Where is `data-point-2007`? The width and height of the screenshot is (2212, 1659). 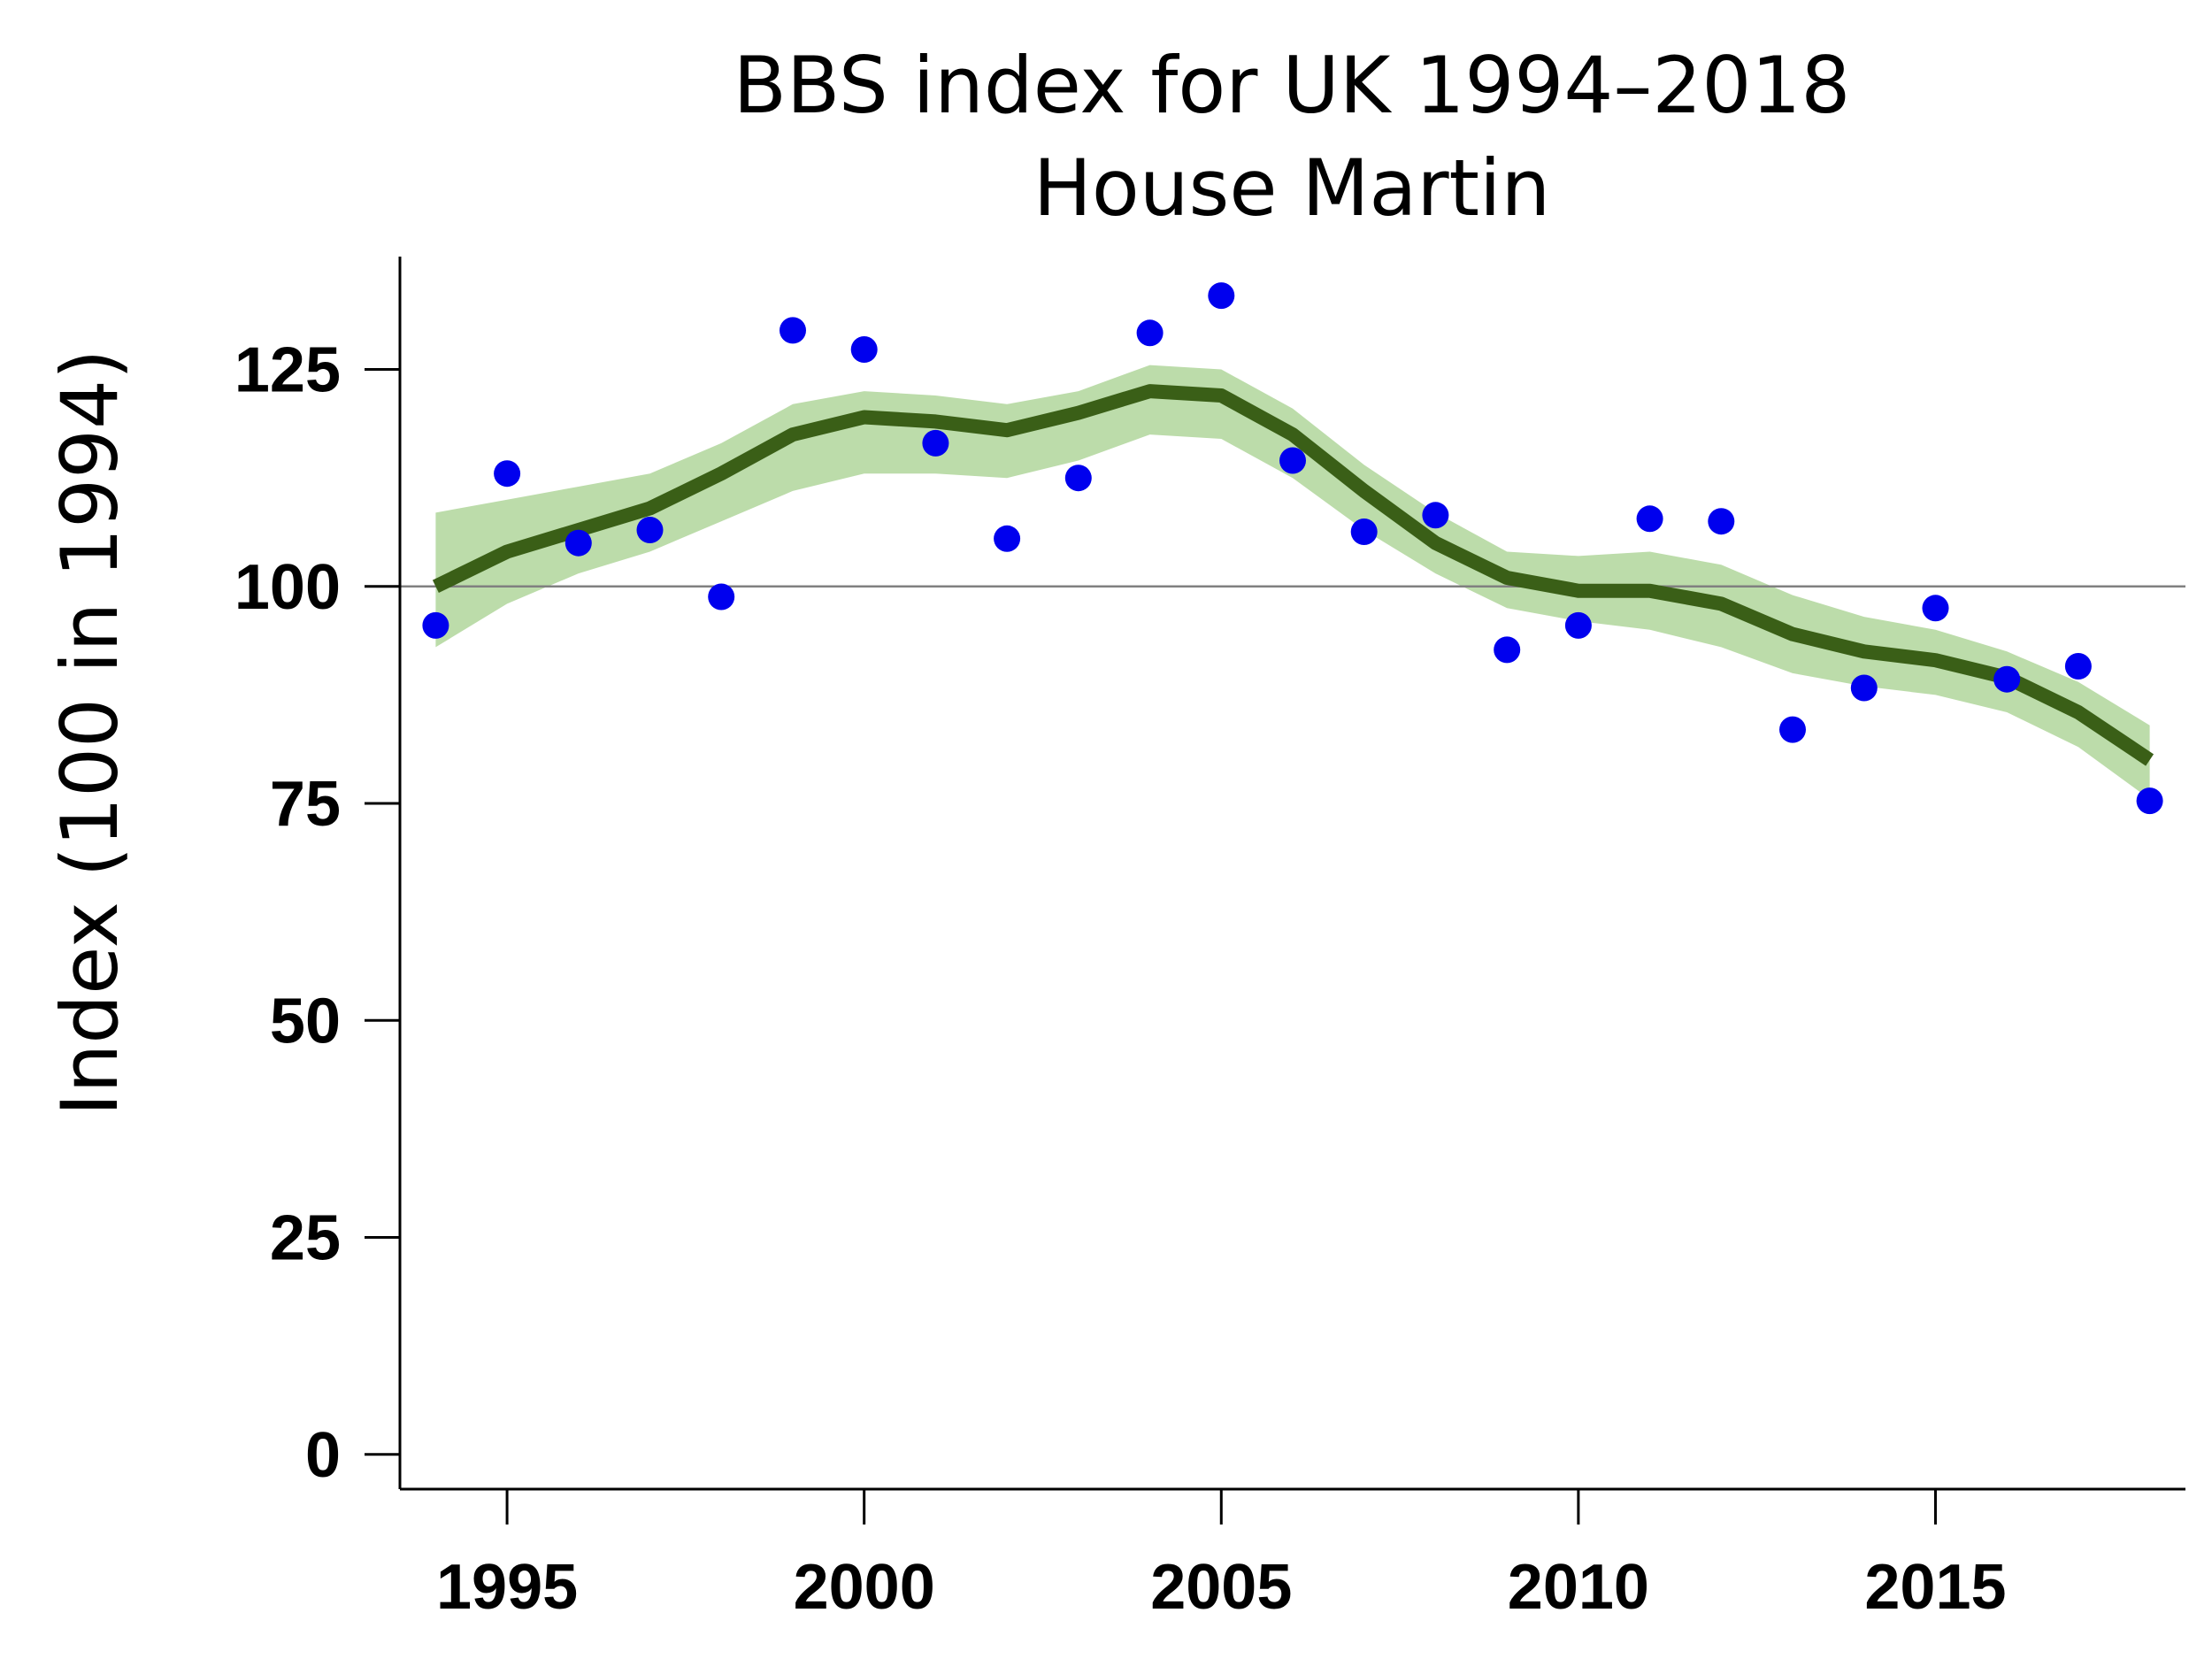
data-point-2007 is located at coordinates (1364, 532).